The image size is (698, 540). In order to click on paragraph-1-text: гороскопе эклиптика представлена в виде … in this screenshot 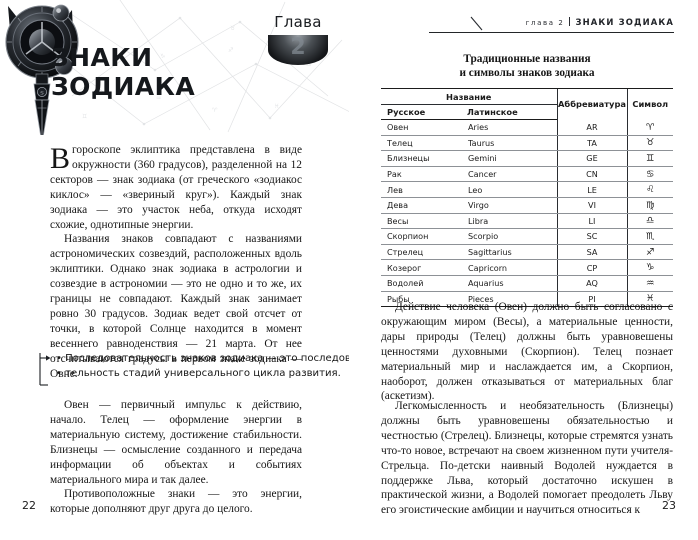, I will do `click(176, 187)`.